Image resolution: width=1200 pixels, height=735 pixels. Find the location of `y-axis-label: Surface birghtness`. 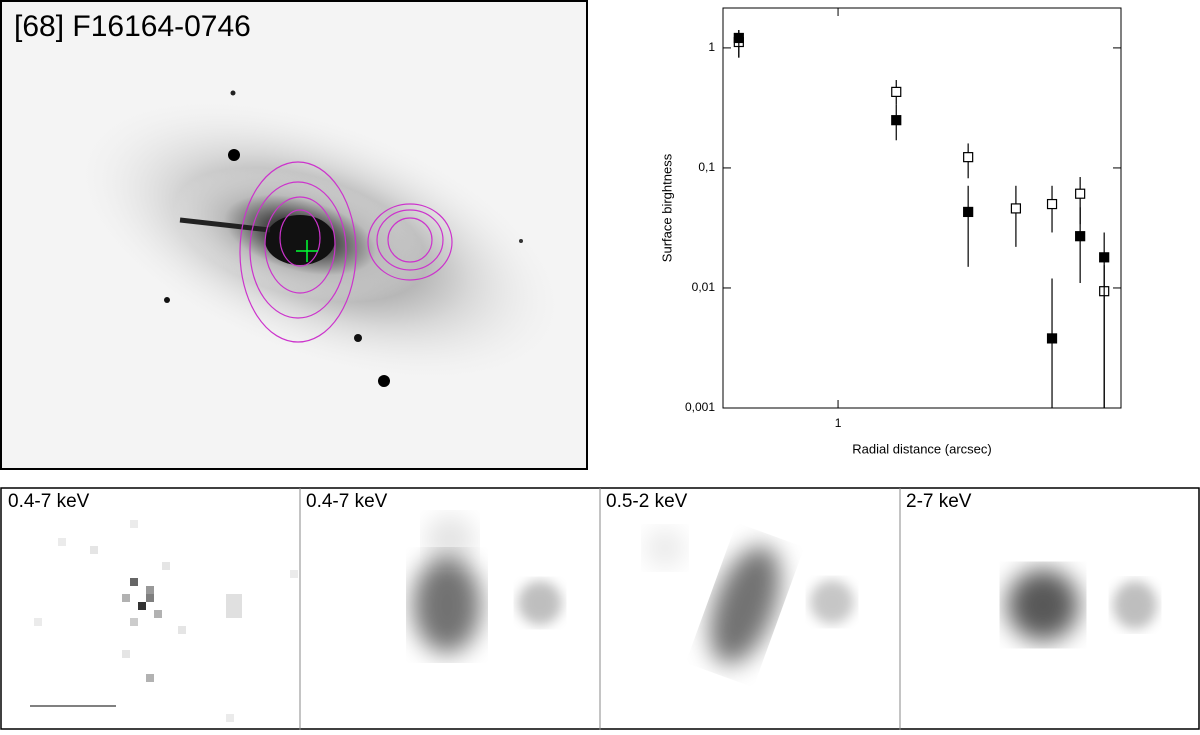

y-axis-label: Surface birghtness is located at coordinates (666, 207).